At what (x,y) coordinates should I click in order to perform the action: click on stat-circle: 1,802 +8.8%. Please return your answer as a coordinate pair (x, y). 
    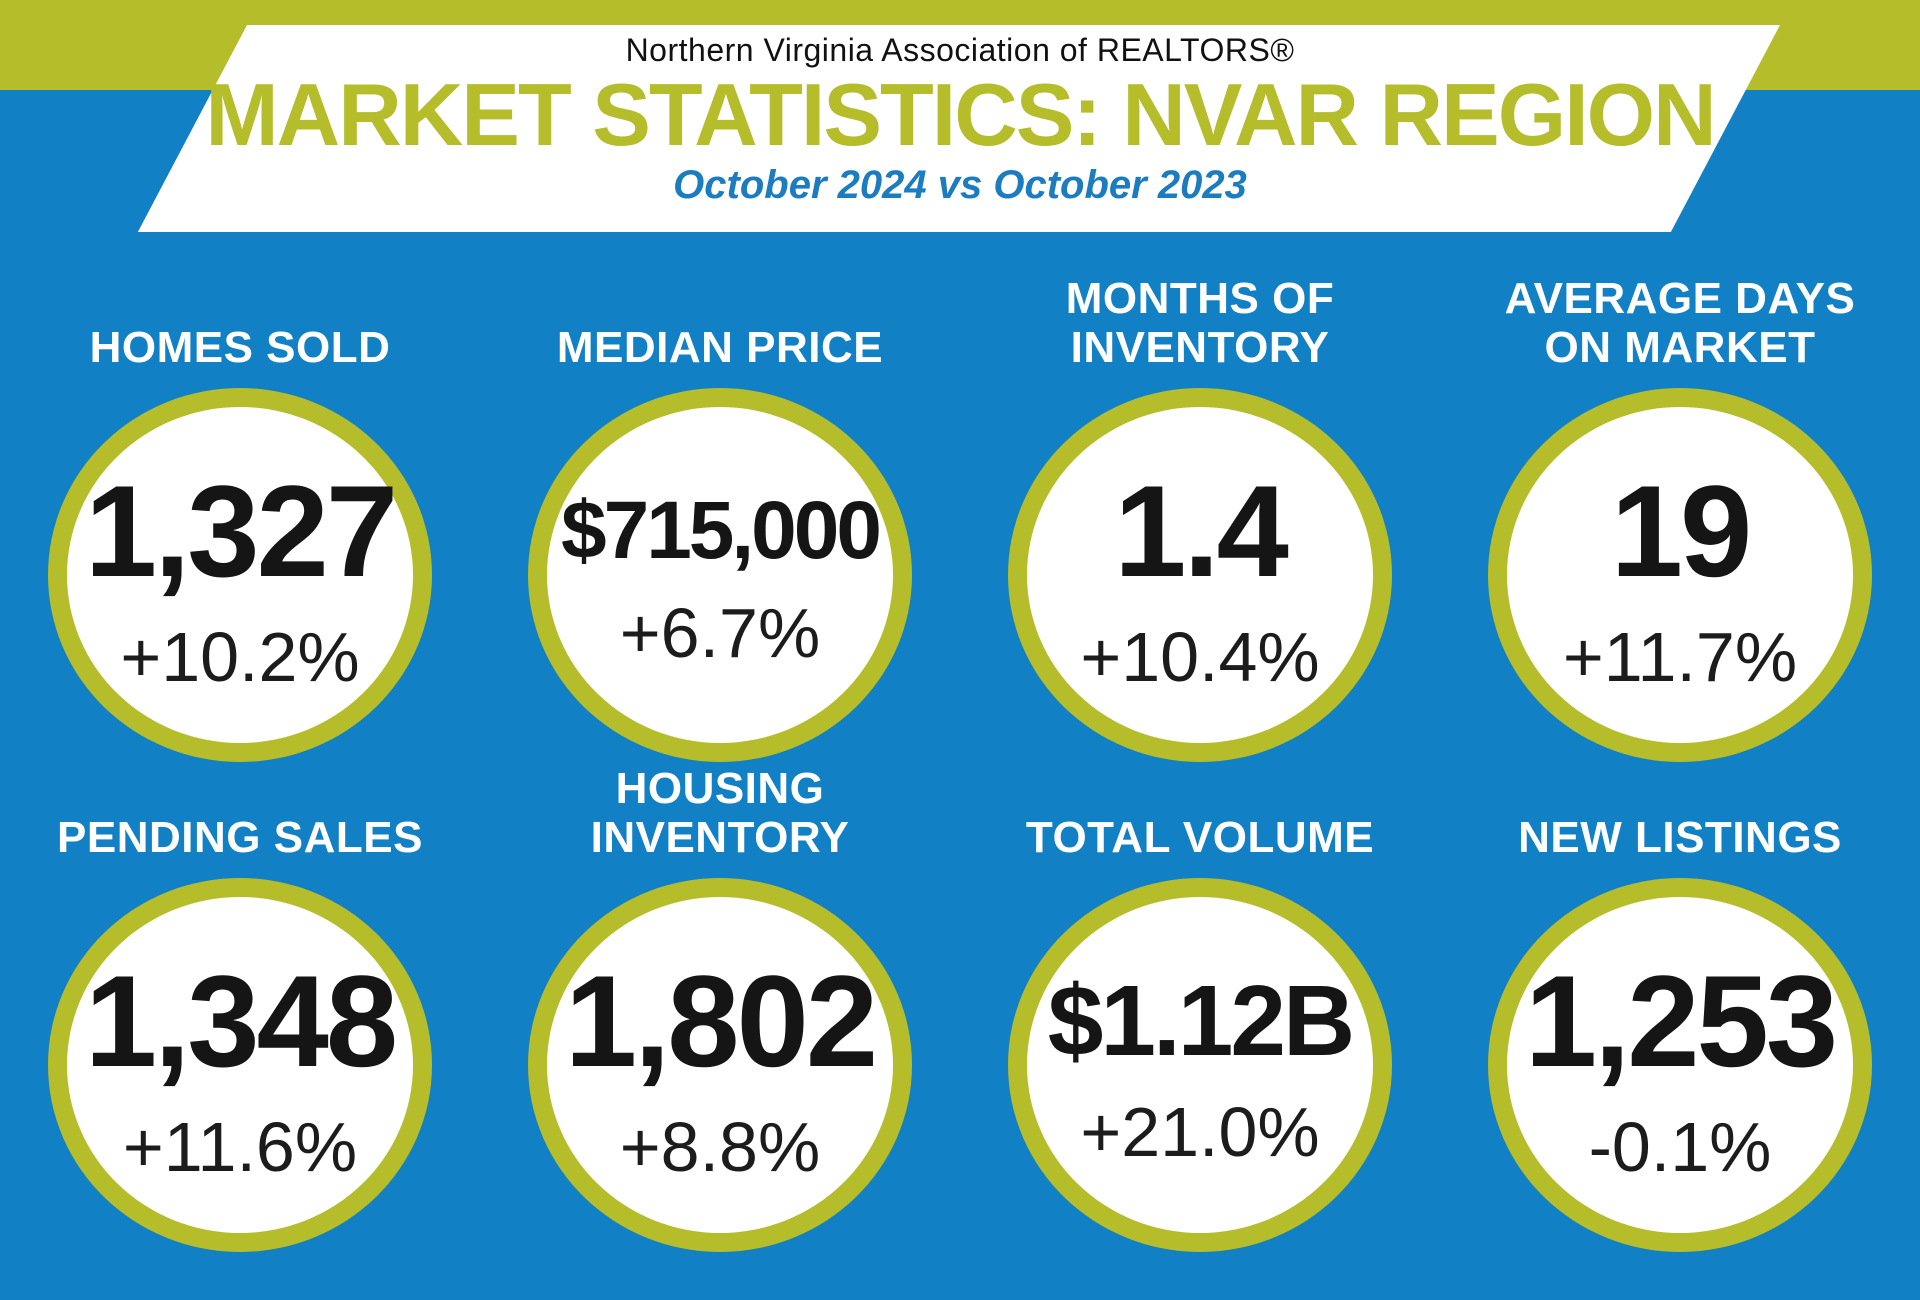
    Looking at the image, I should click on (720, 1065).